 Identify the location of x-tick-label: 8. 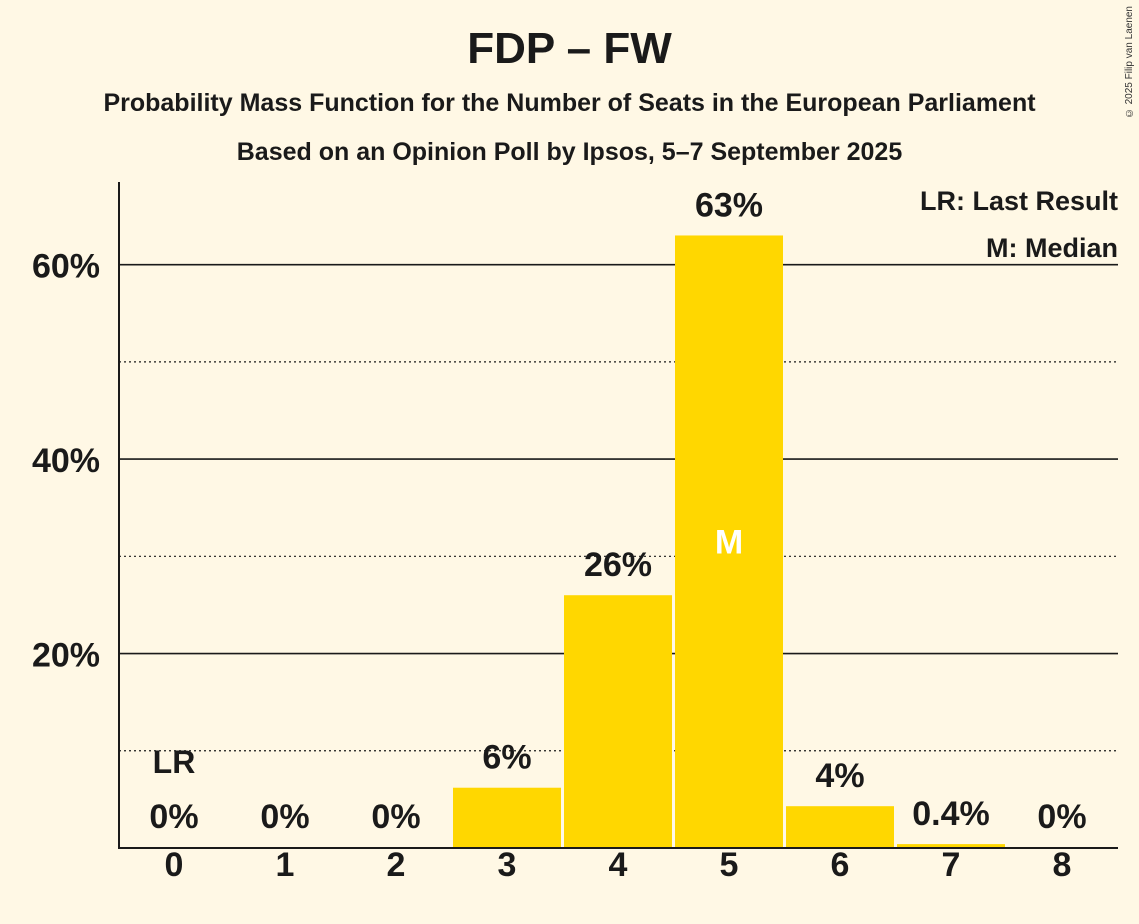
(1062, 865).